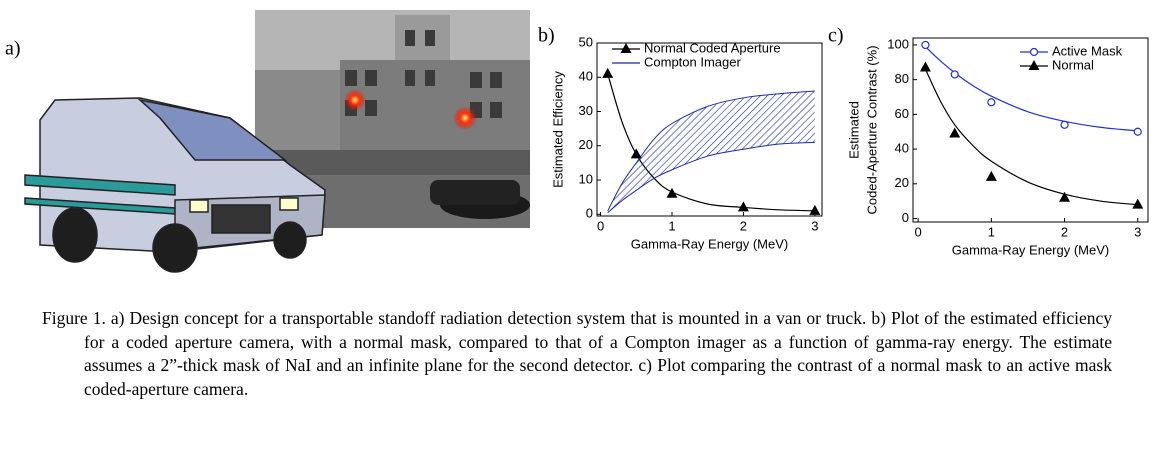 The width and height of the screenshot is (1157, 460). Describe the element at coordinates (853, 130) in the screenshot. I see `y-axis-label: Estimated` at that location.